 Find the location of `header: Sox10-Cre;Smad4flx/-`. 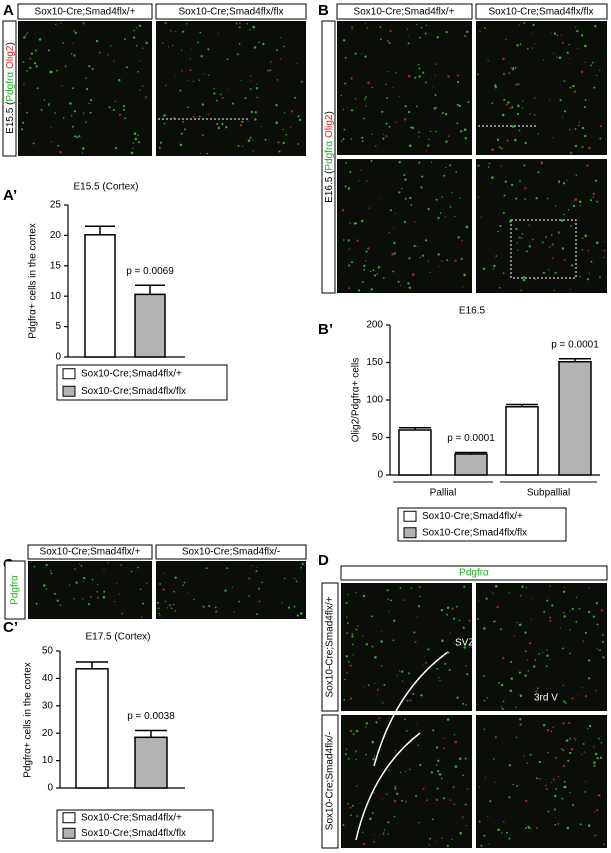

header: Sox10-Cre;Smad4flx/- is located at coordinates (231, 552).